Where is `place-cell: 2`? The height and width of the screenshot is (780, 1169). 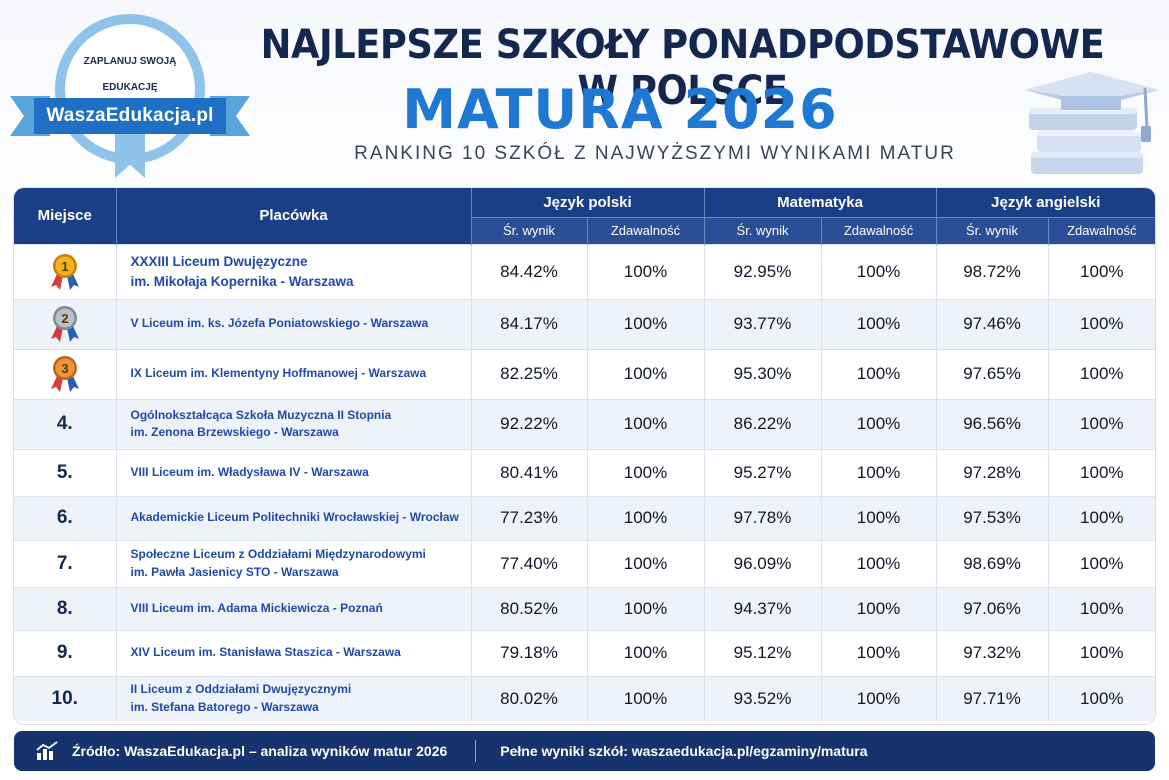
place-cell: 2 is located at coordinates (65, 323).